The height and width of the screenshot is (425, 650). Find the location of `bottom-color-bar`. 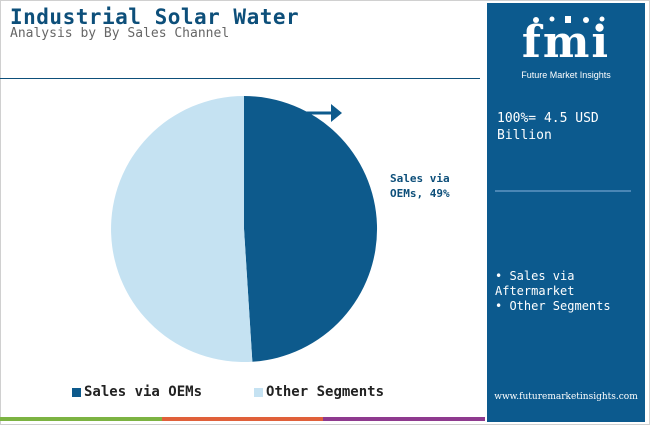

bottom-color-bar is located at coordinates (243, 419).